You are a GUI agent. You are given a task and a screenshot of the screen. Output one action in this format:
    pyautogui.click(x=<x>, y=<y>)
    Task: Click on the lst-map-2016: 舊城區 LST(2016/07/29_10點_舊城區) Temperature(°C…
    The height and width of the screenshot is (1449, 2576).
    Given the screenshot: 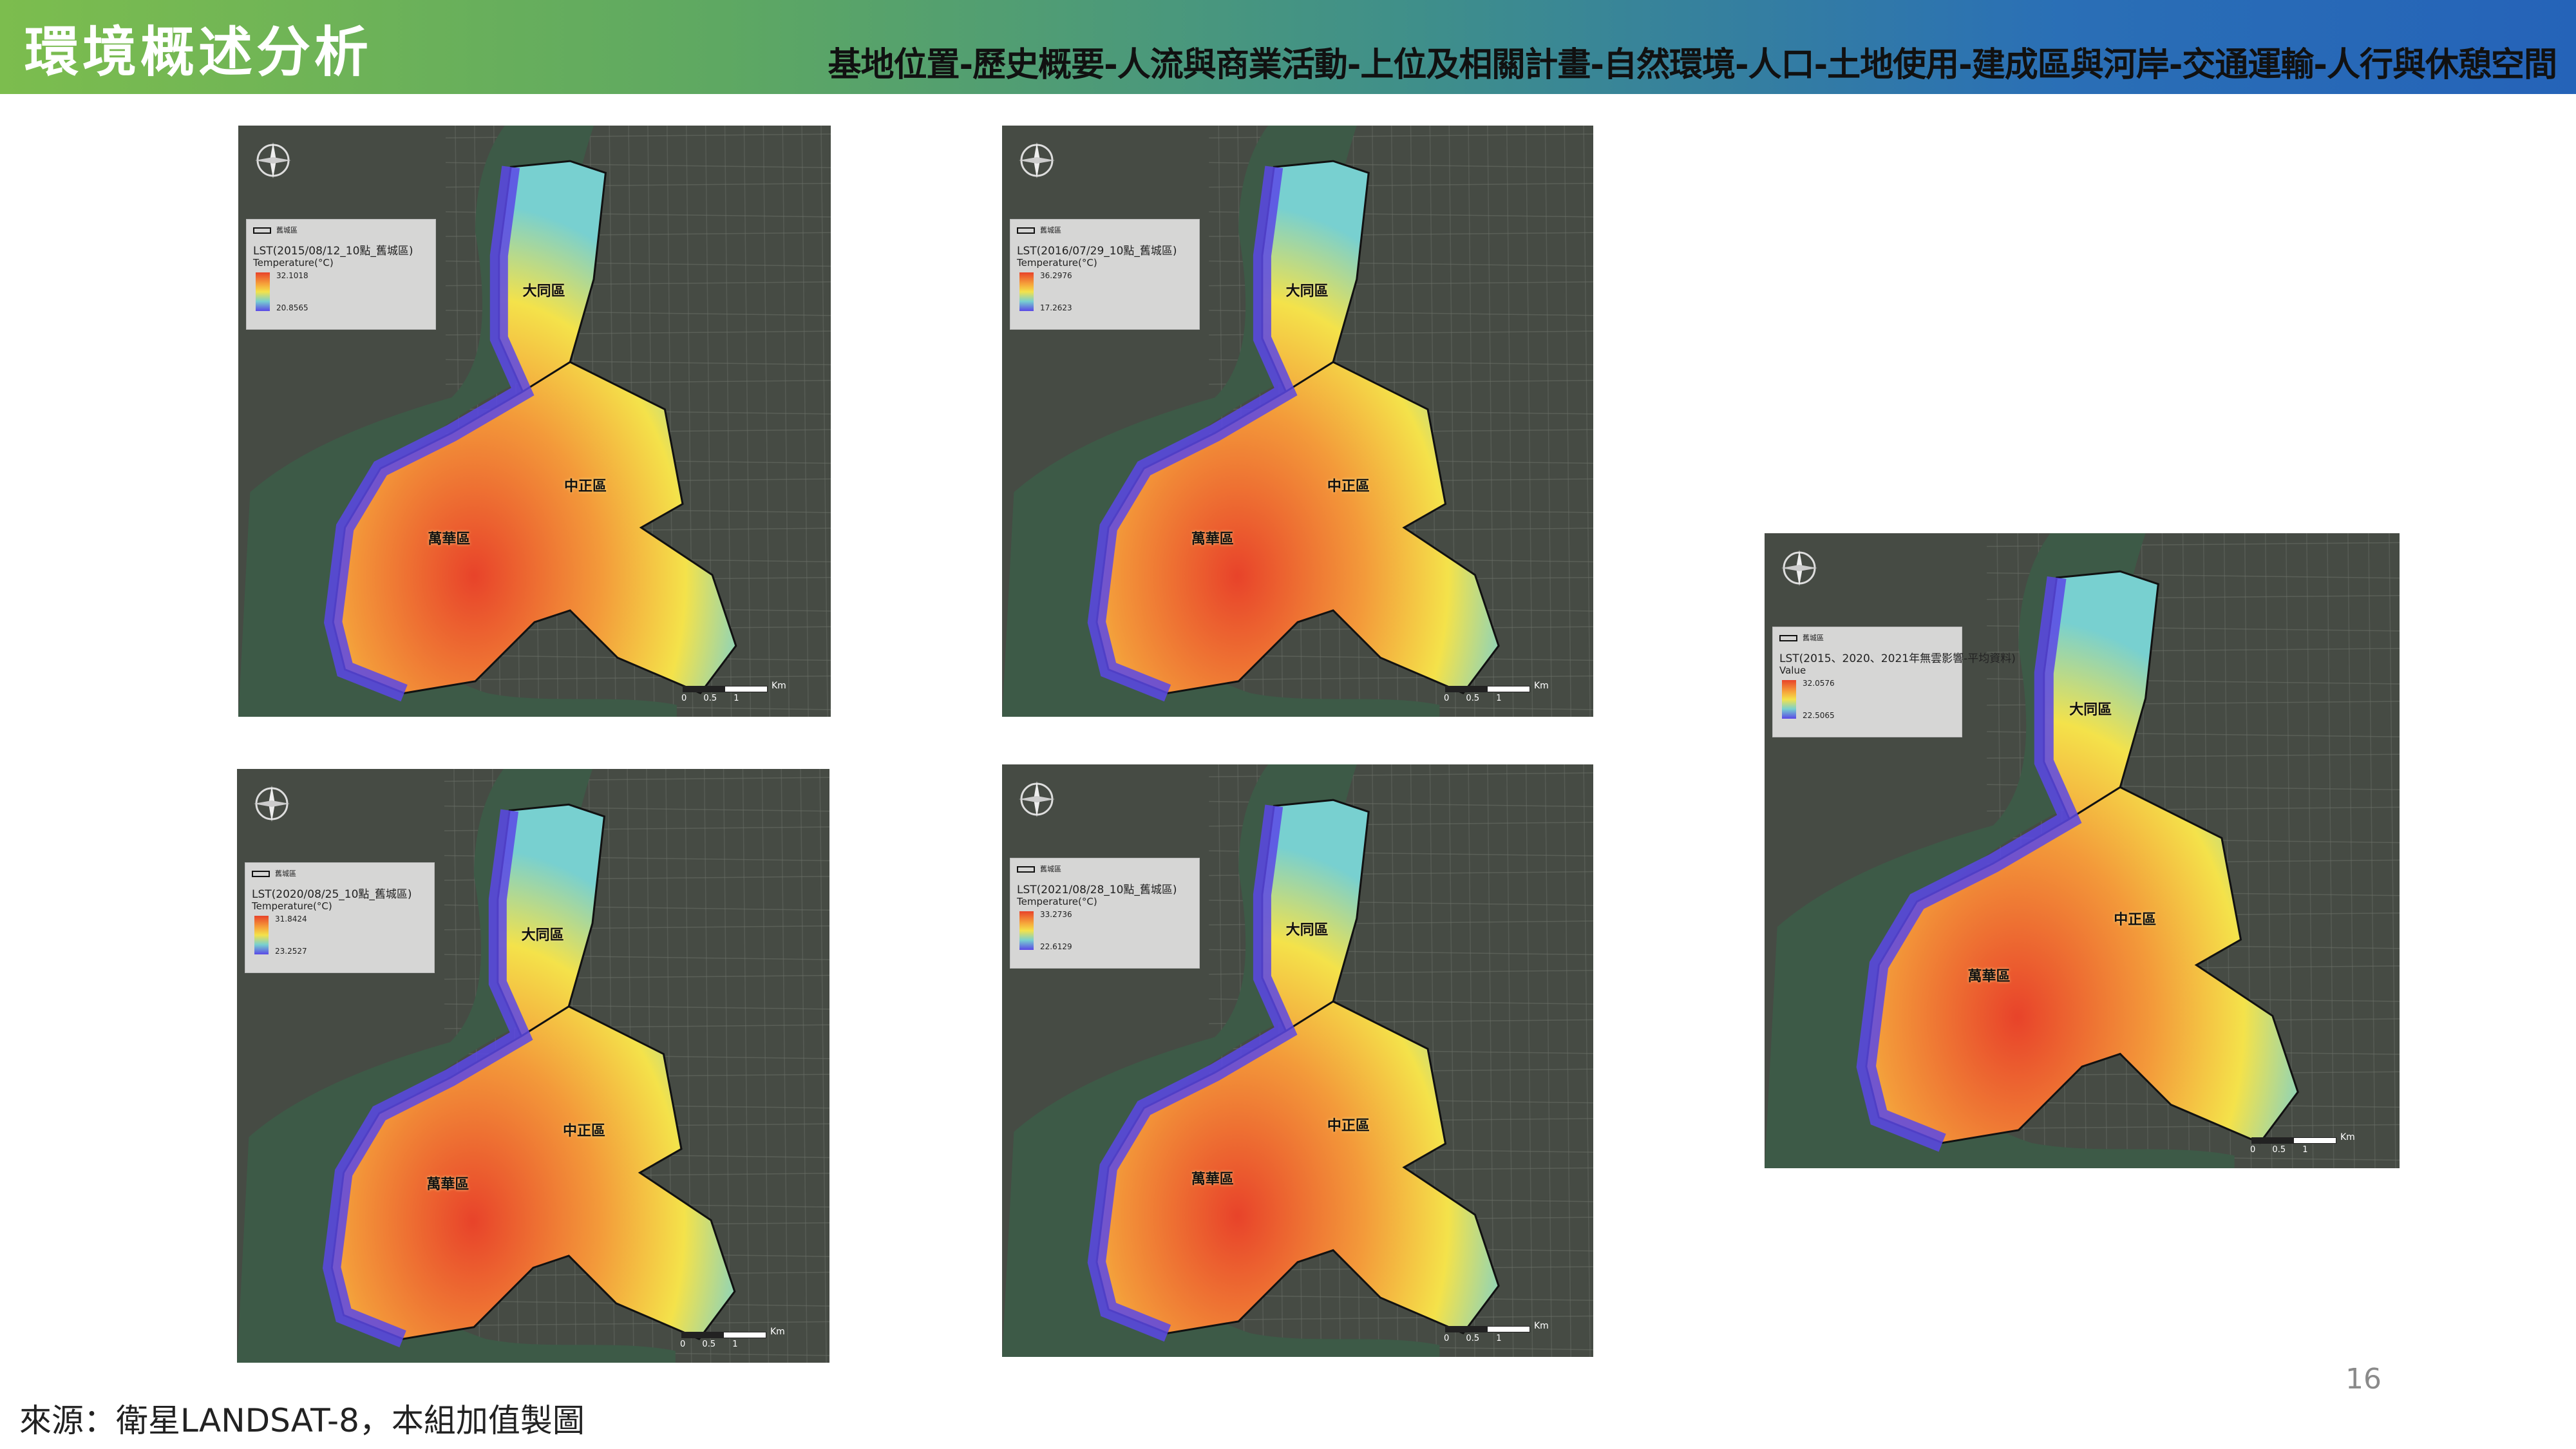 What is the action you would take?
    pyautogui.click(x=1297, y=421)
    